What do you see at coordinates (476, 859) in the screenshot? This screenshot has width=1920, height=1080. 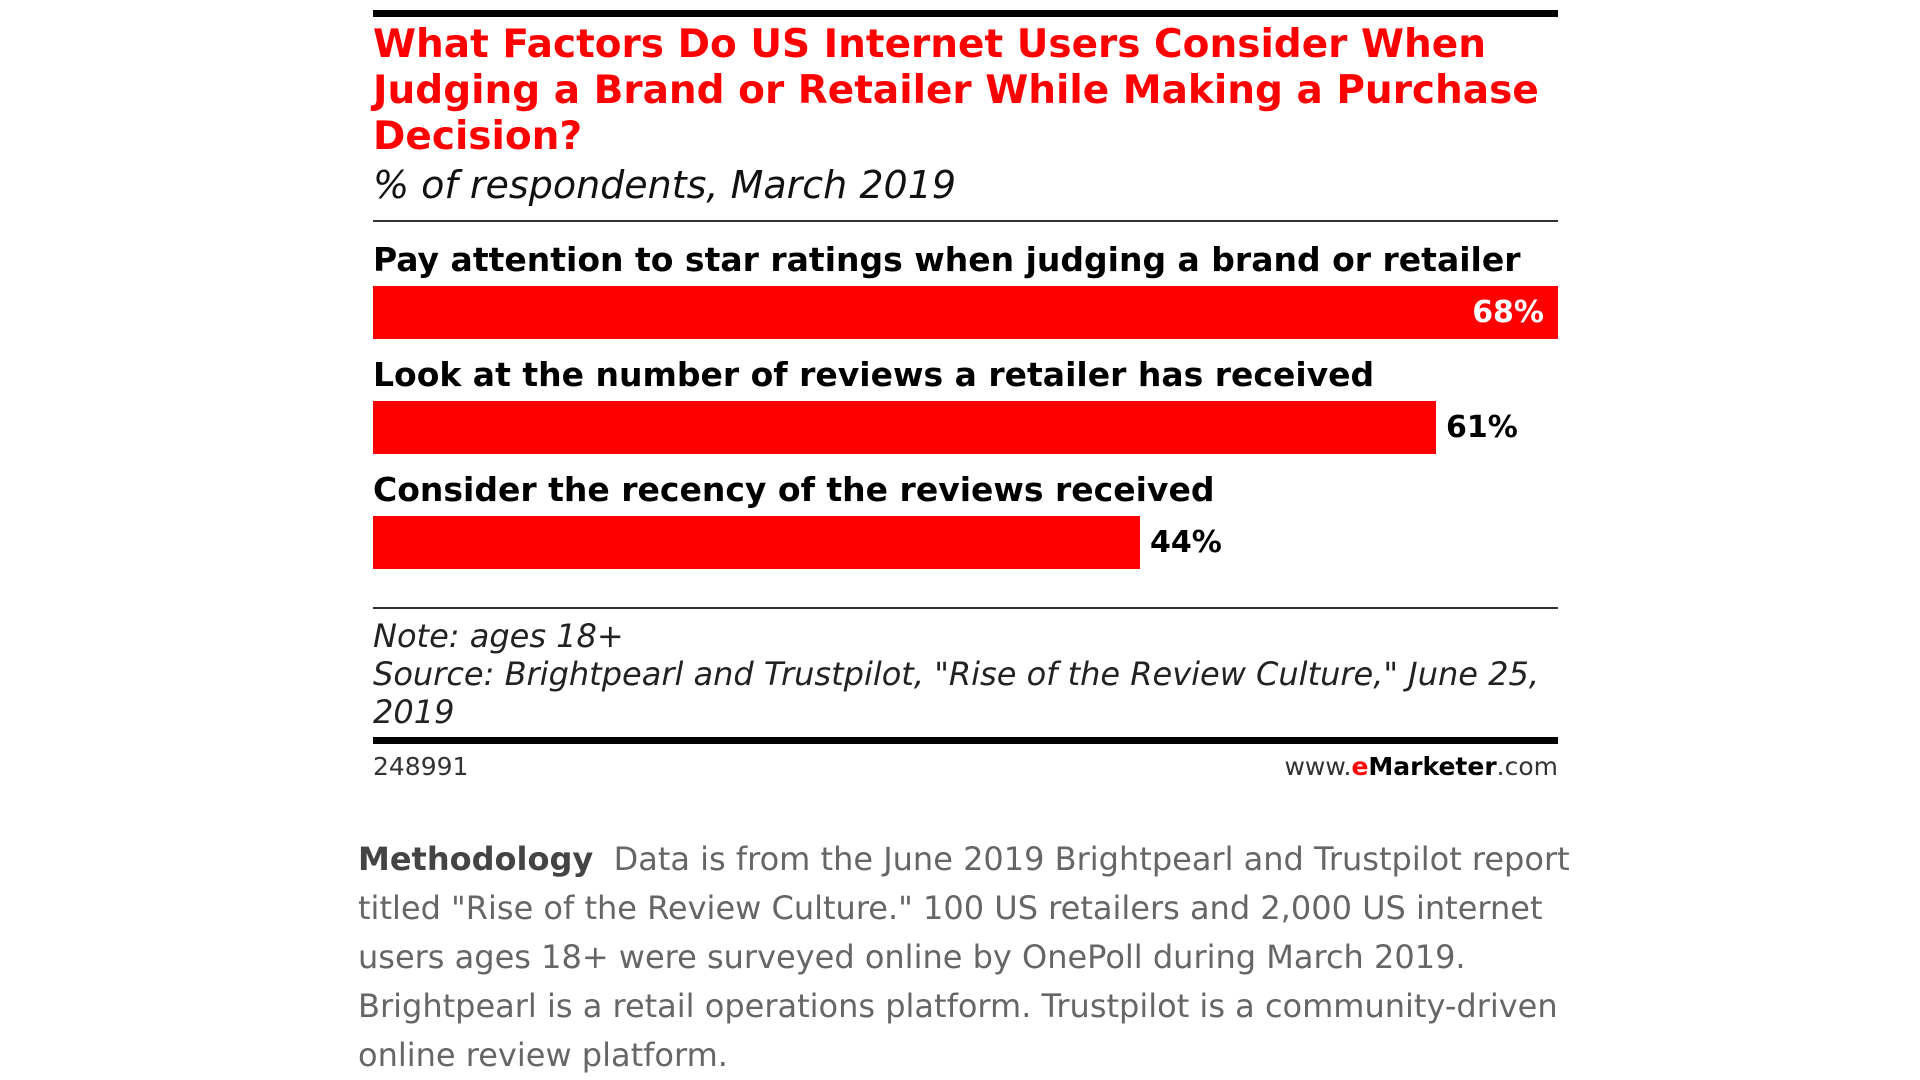 I see `methodology-label: Methodology` at bounding box center [476, 859].